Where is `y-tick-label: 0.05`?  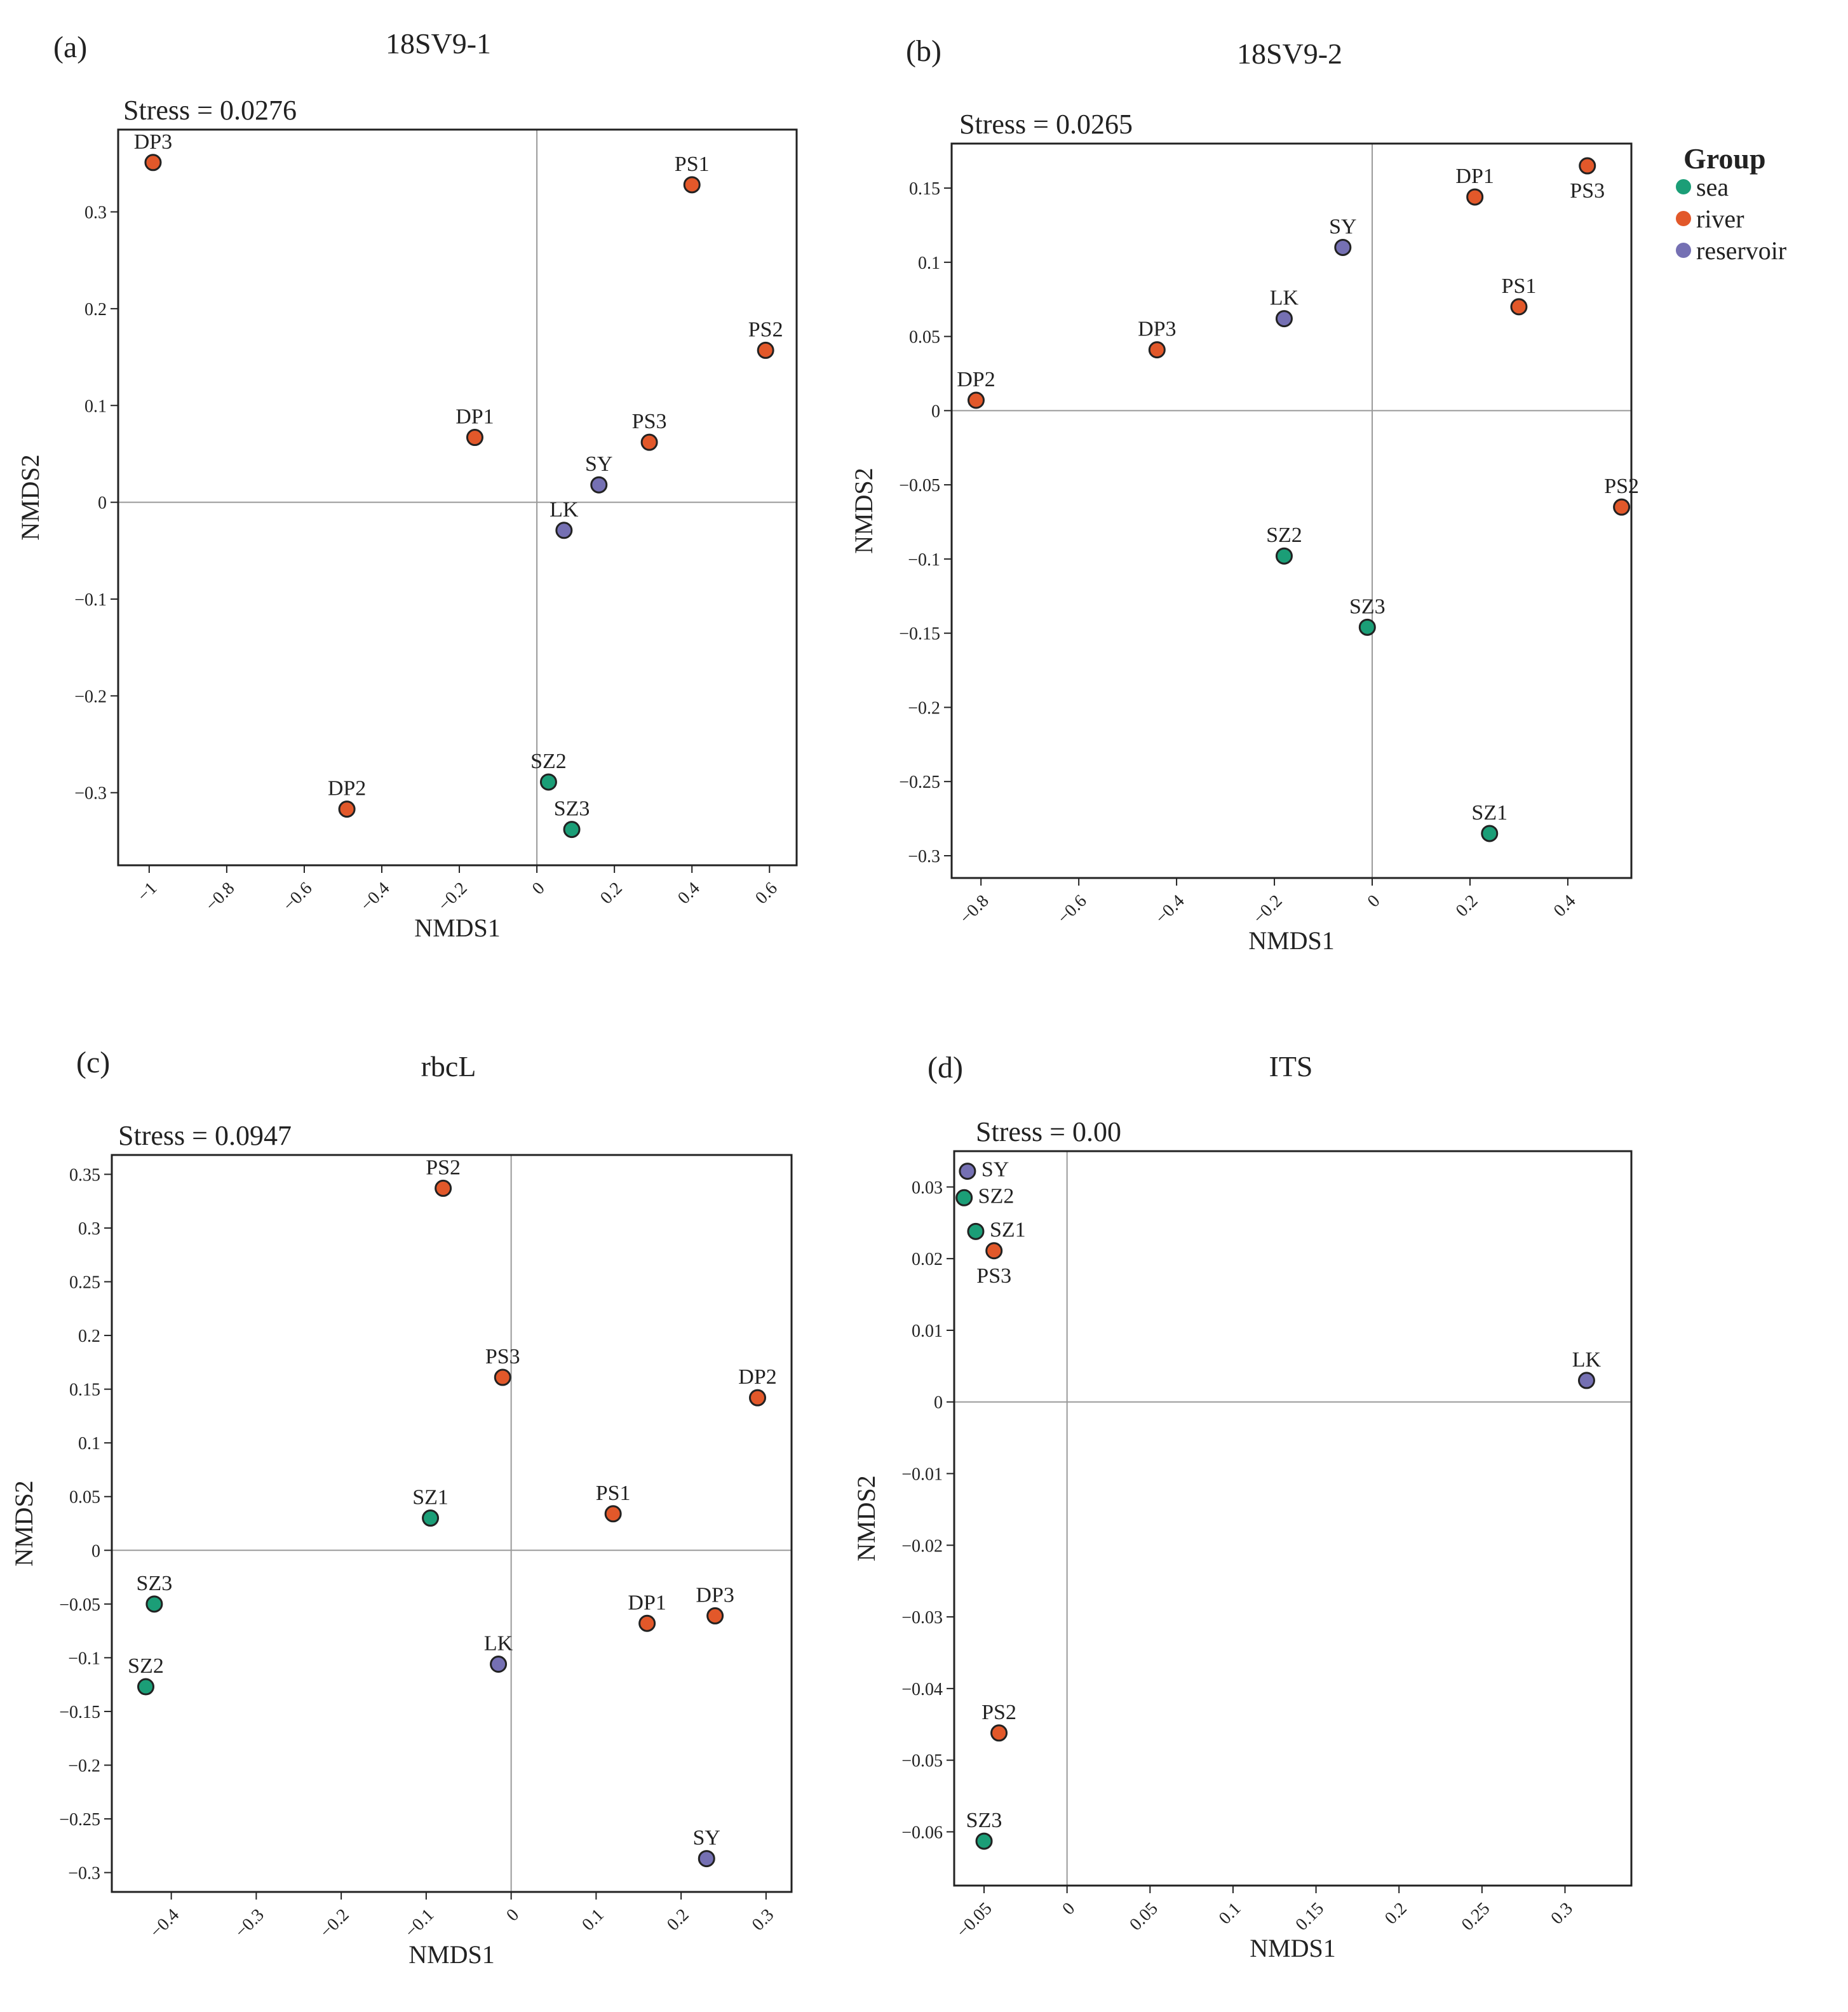 y-tick-label: 0.05 is located at coordinates (84, 1498).